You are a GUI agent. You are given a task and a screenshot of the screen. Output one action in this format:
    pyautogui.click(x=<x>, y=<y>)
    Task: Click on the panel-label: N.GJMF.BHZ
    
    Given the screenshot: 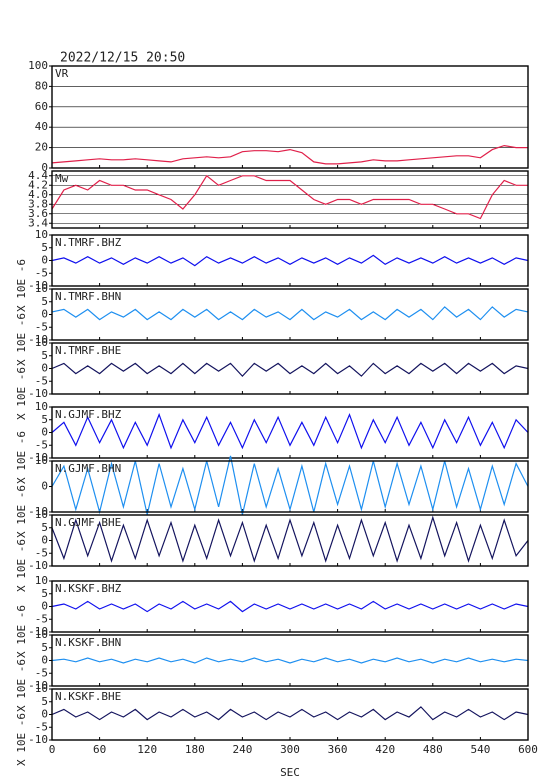 What is the action you would take?
    pyautogui.click(x=88, y=414)
    